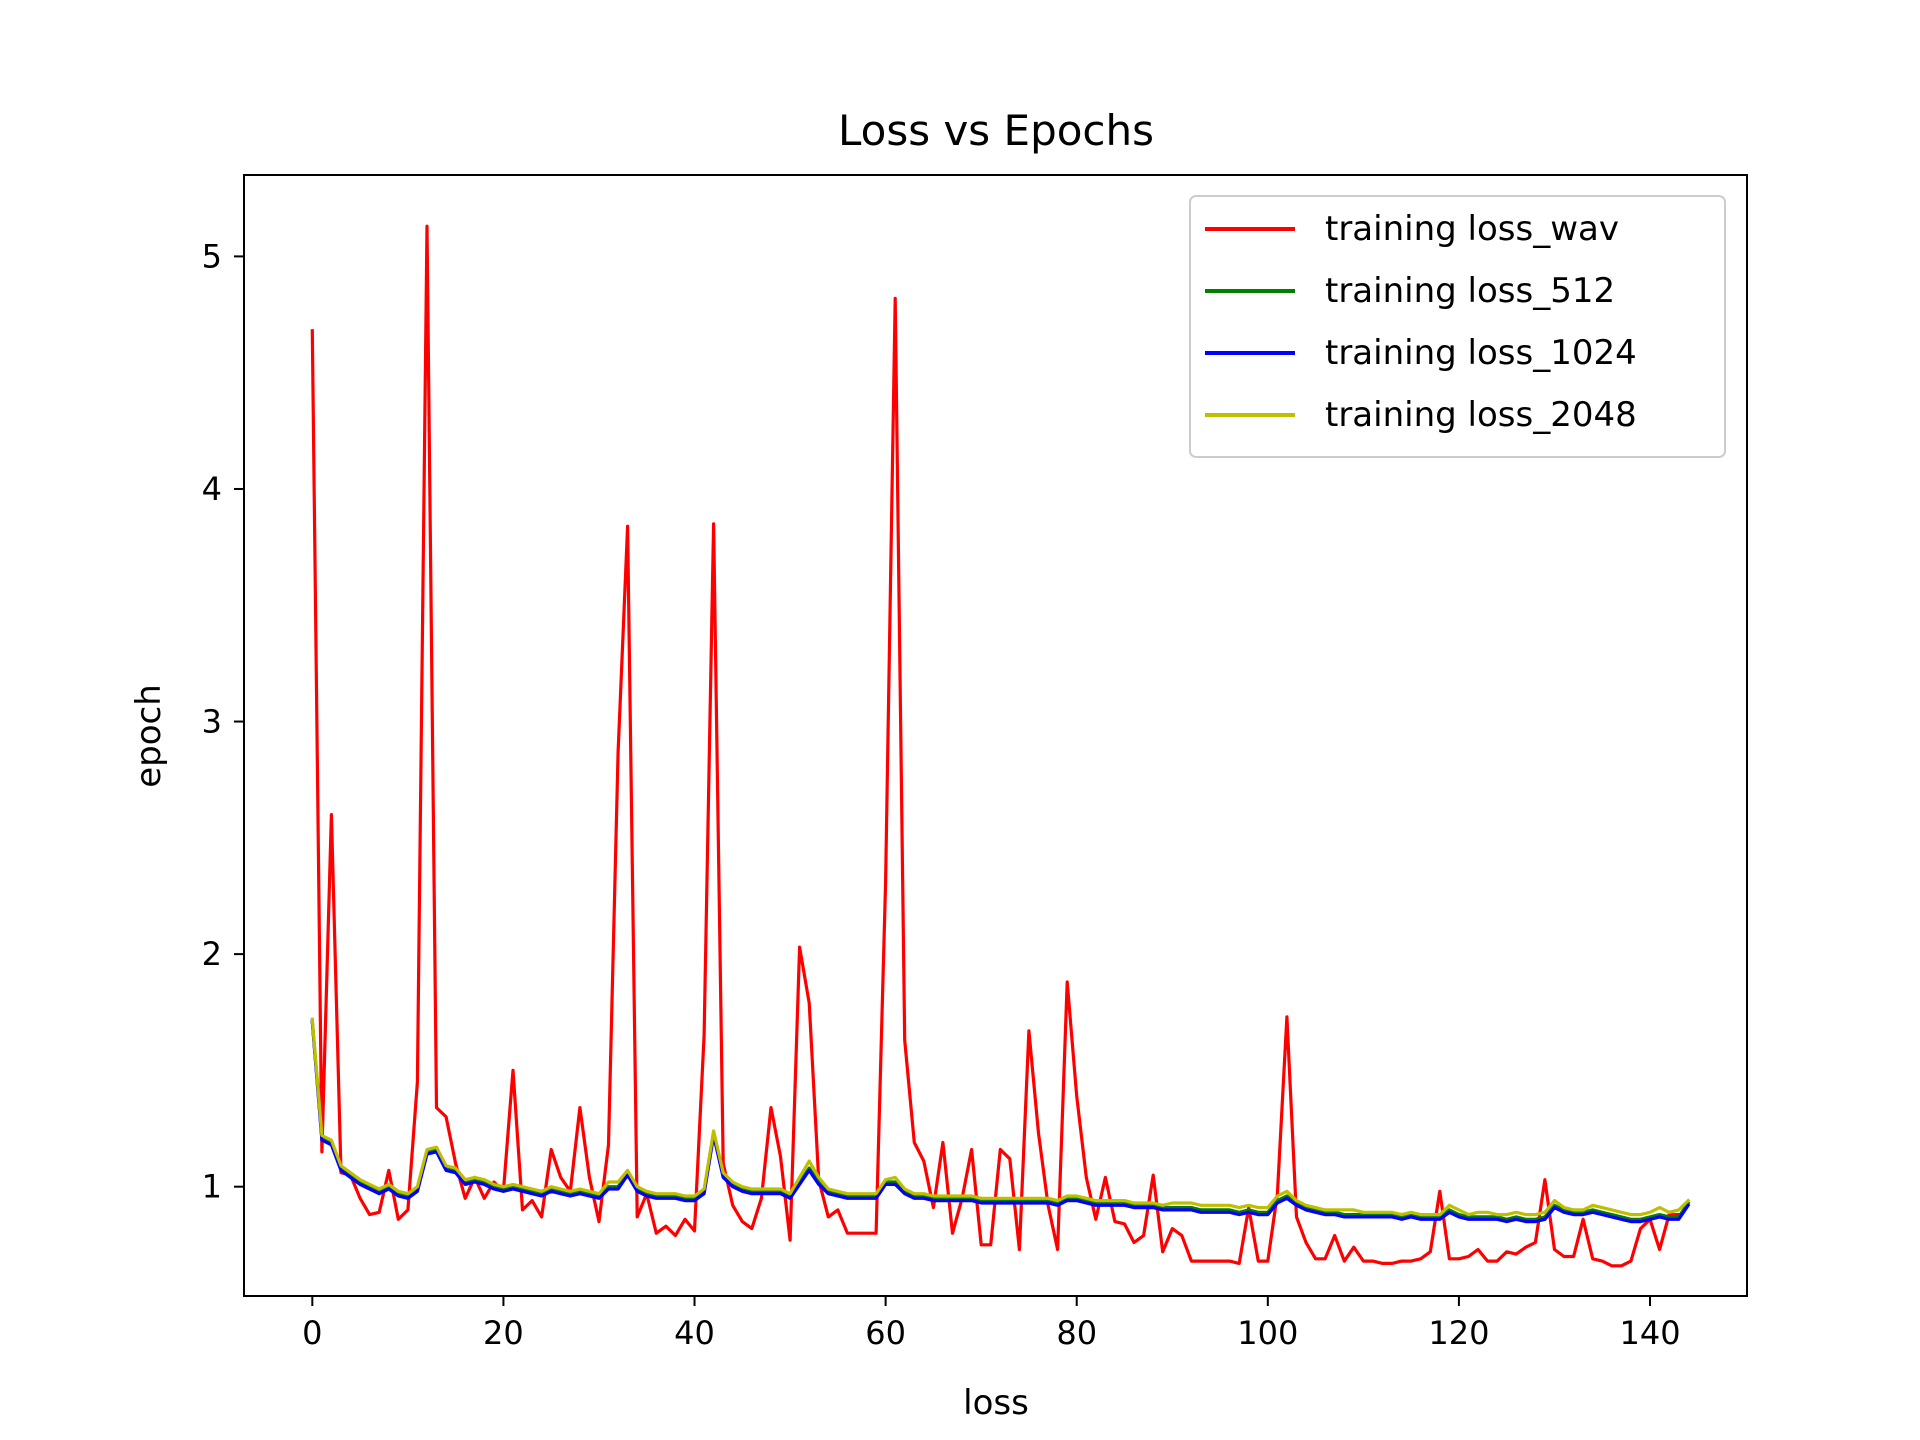 The height and width of the screenshot is (1440, 1920). I want to click on legend-box, so click(1457, 326).